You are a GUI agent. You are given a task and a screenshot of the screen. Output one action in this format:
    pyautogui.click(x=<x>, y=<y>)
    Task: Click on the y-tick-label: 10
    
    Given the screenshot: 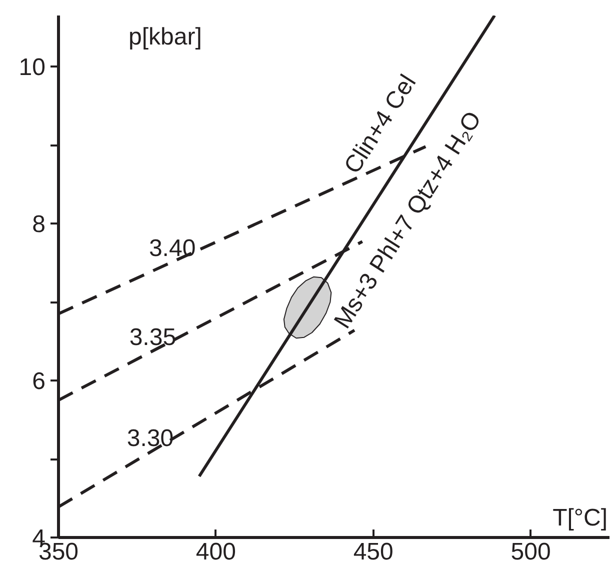 What is the action you would take?
    pyautogui.click(x=32, y=68)
    